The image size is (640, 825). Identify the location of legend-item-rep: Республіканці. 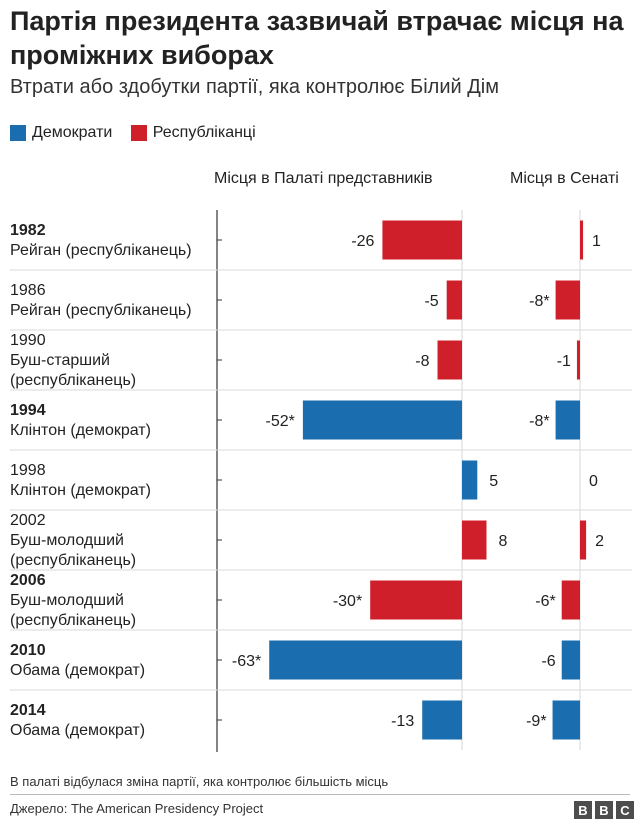
(193, 133).